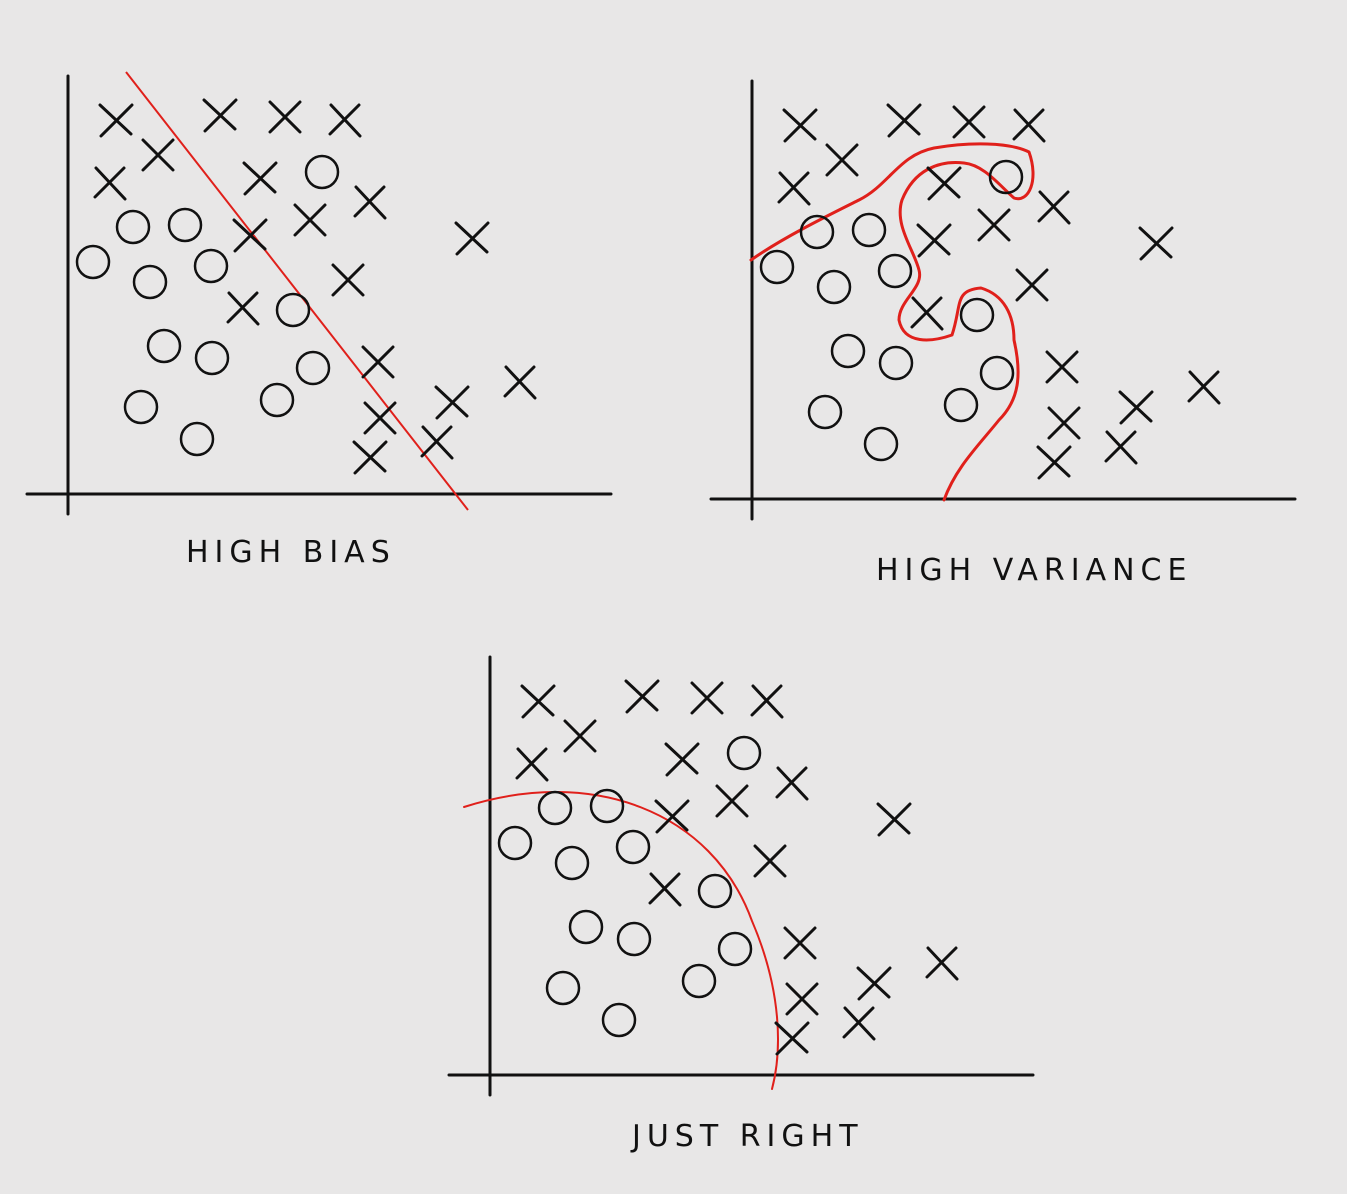 Image resolution: width=1347 pixels, height=1194 pixels. Describe the element at coordinates (892, 322) in the screenshot. I see `decision-boundary-overfit-curve` at that location.